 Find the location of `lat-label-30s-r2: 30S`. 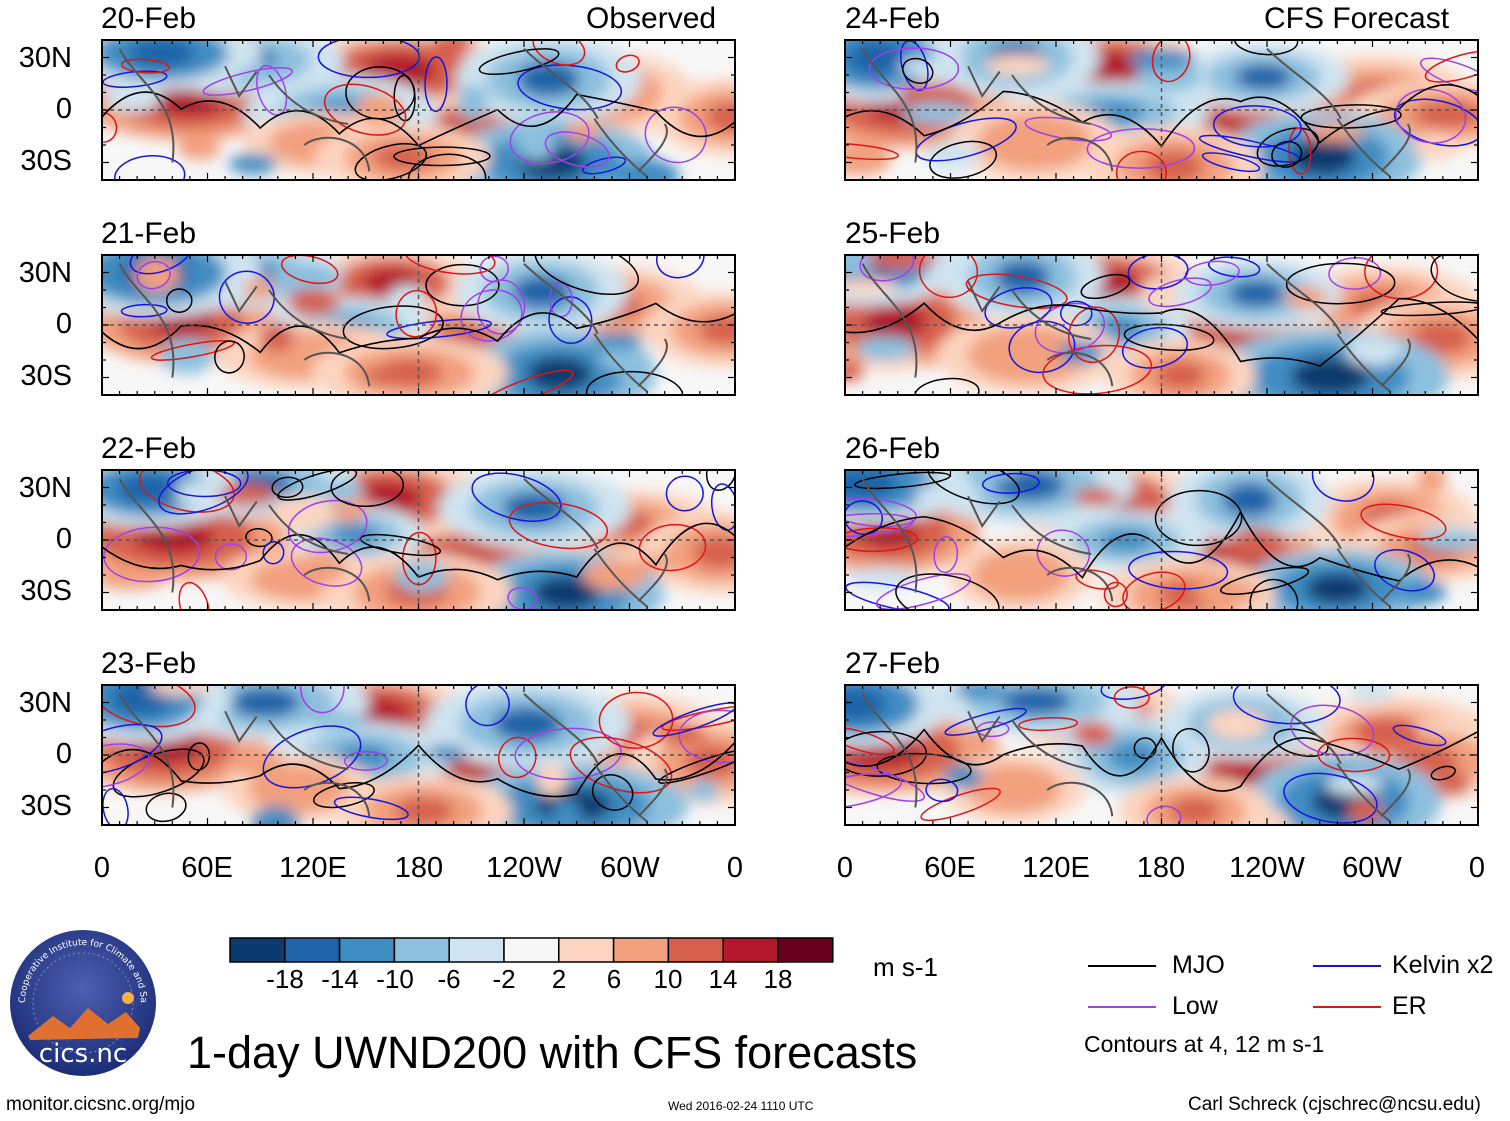

lat-label-30s-r2: 30S is located at coordinates (46, 376).